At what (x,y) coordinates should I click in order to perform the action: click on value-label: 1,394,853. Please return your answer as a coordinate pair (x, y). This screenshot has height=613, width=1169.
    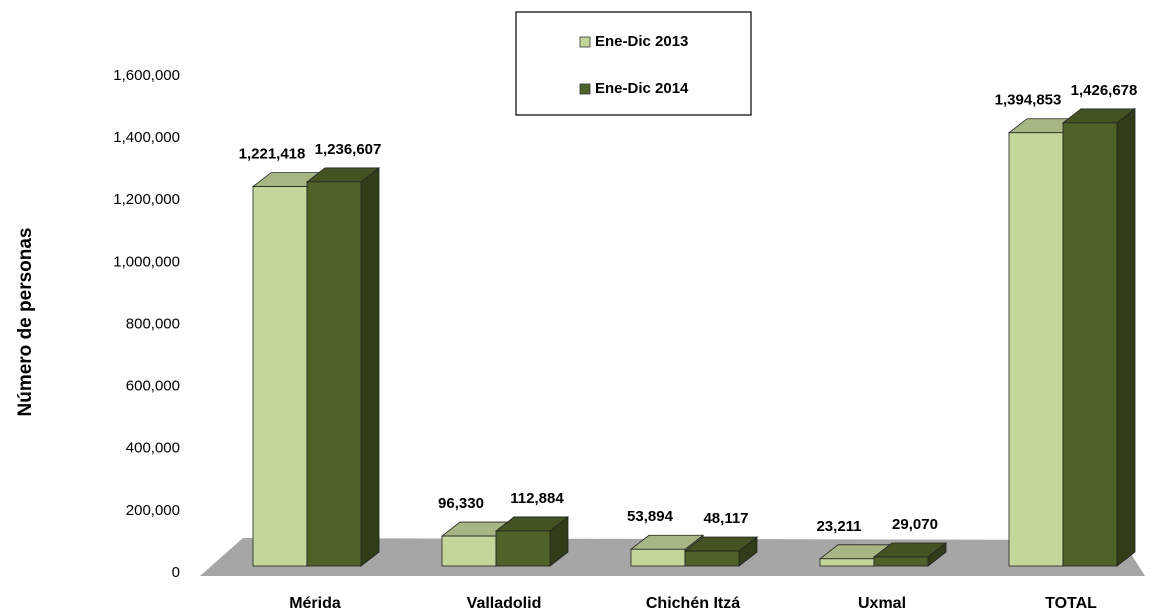
    Looking at the image, I should click on (1028, 100).